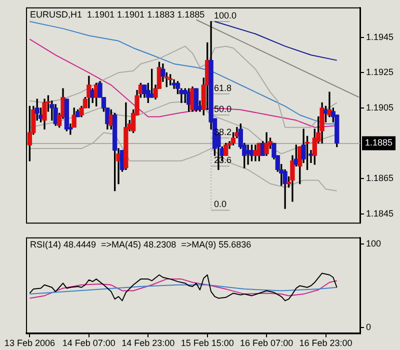 This screenshot has width=400, height=350. What do you see at coordinates (223, 87) in the screenshot?
I see `series-label: 61.8` at bounding box center [223, 87].